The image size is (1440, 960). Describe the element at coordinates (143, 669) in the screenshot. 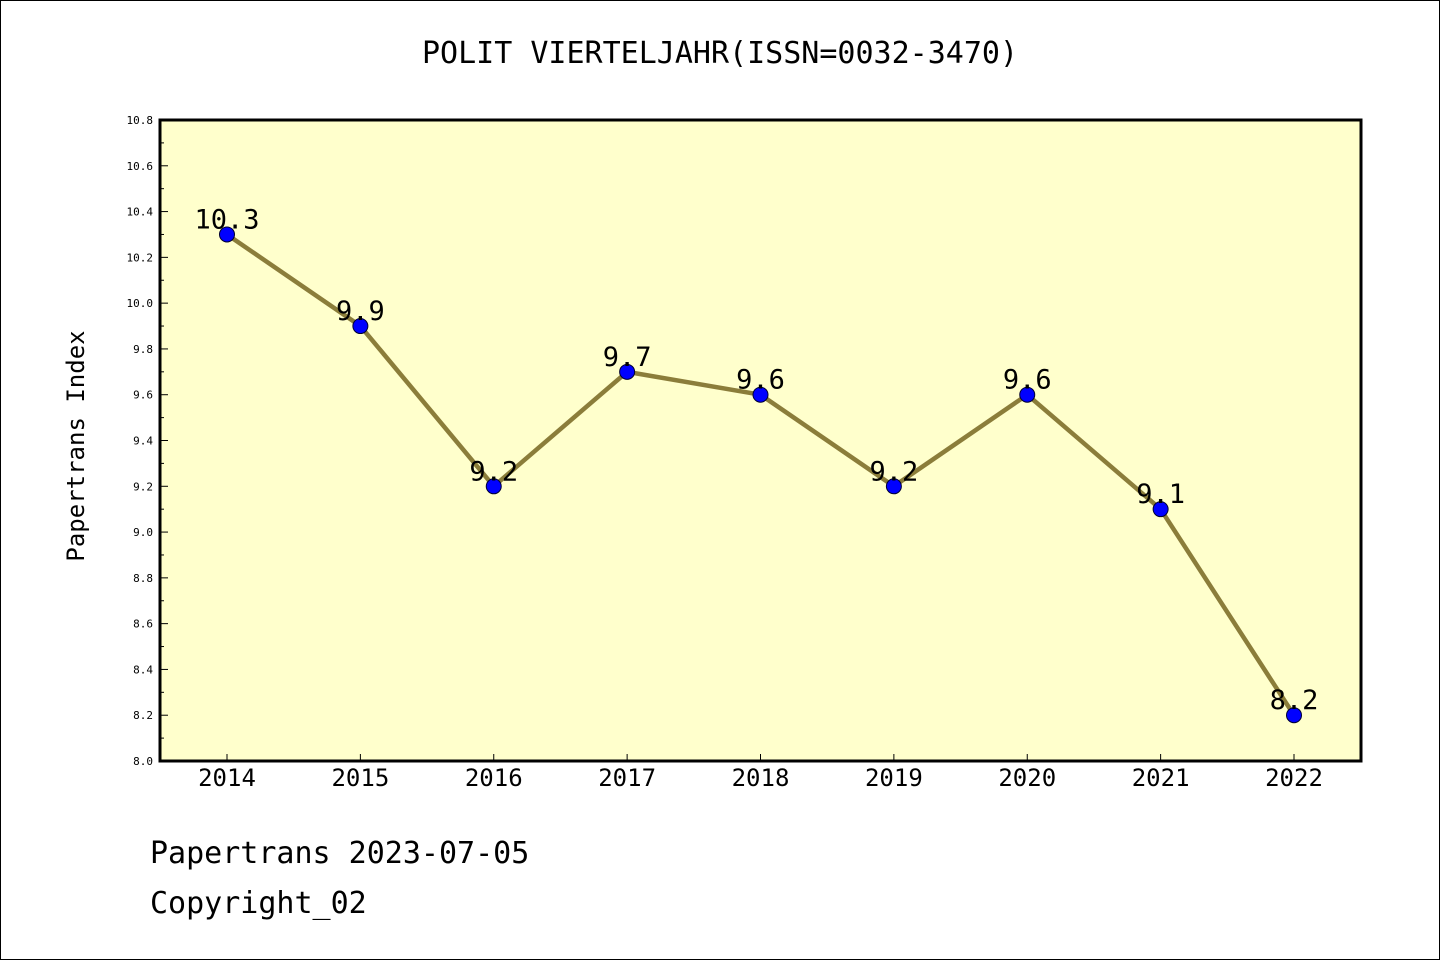

I see `y-tick-label: 8.4` at that location.